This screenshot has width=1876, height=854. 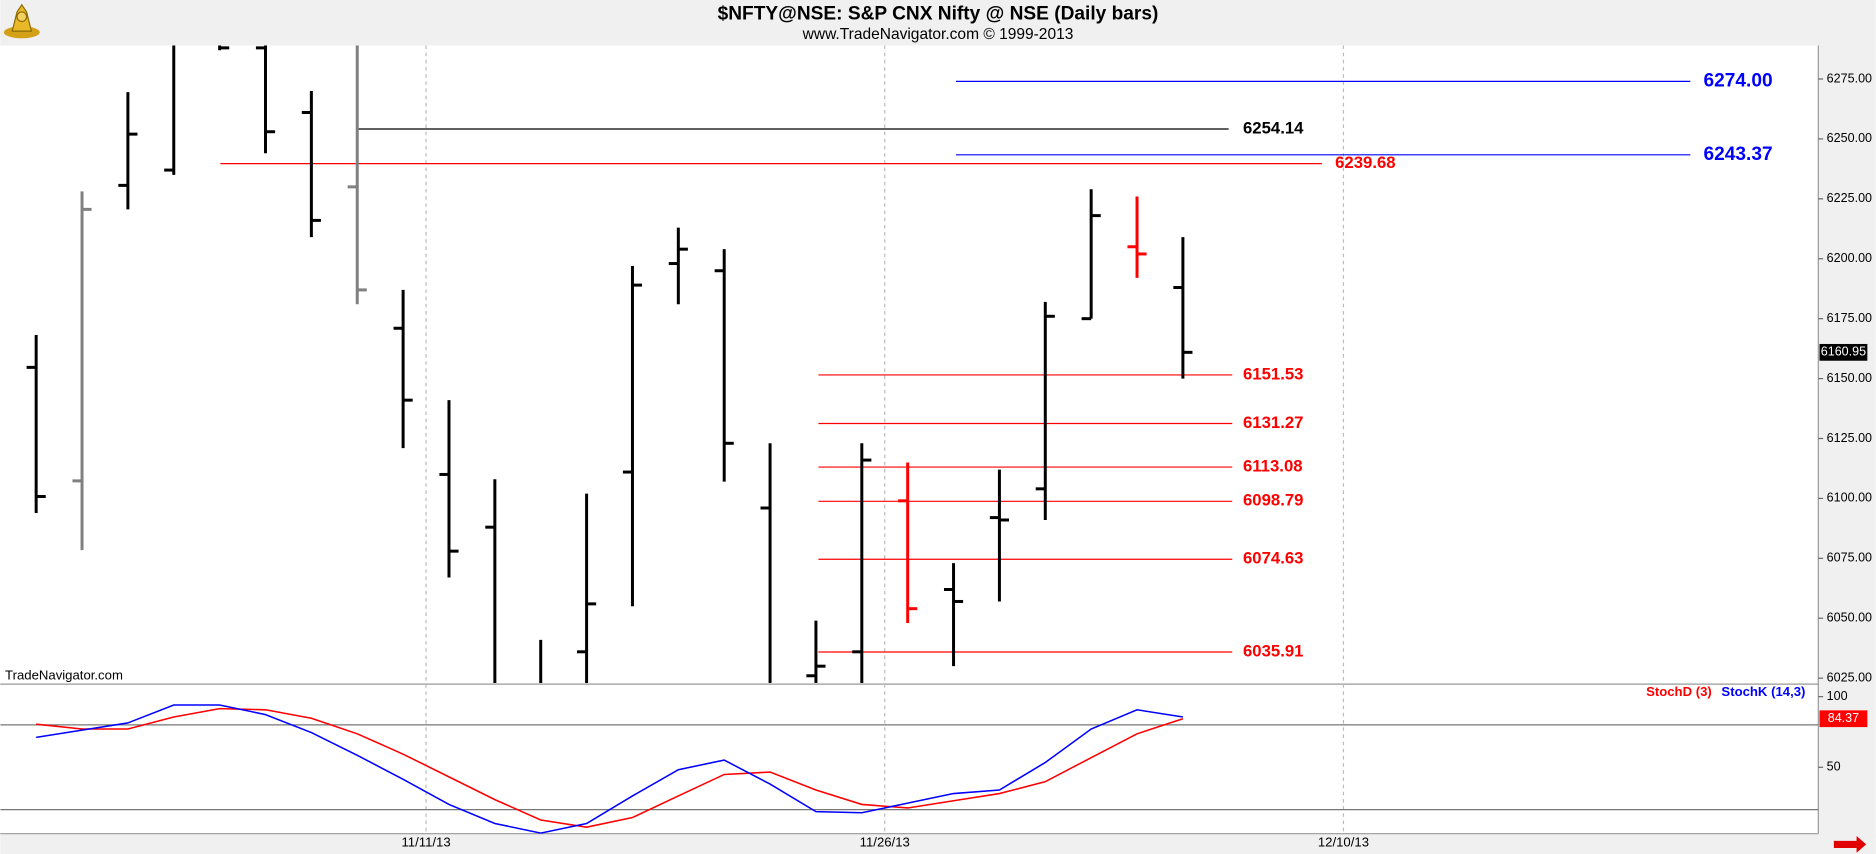 What do you see at coordinates (425, 842) in the screenshot?
I see `x-tick-label: 11/11/13` at bounding box center [425, 842].